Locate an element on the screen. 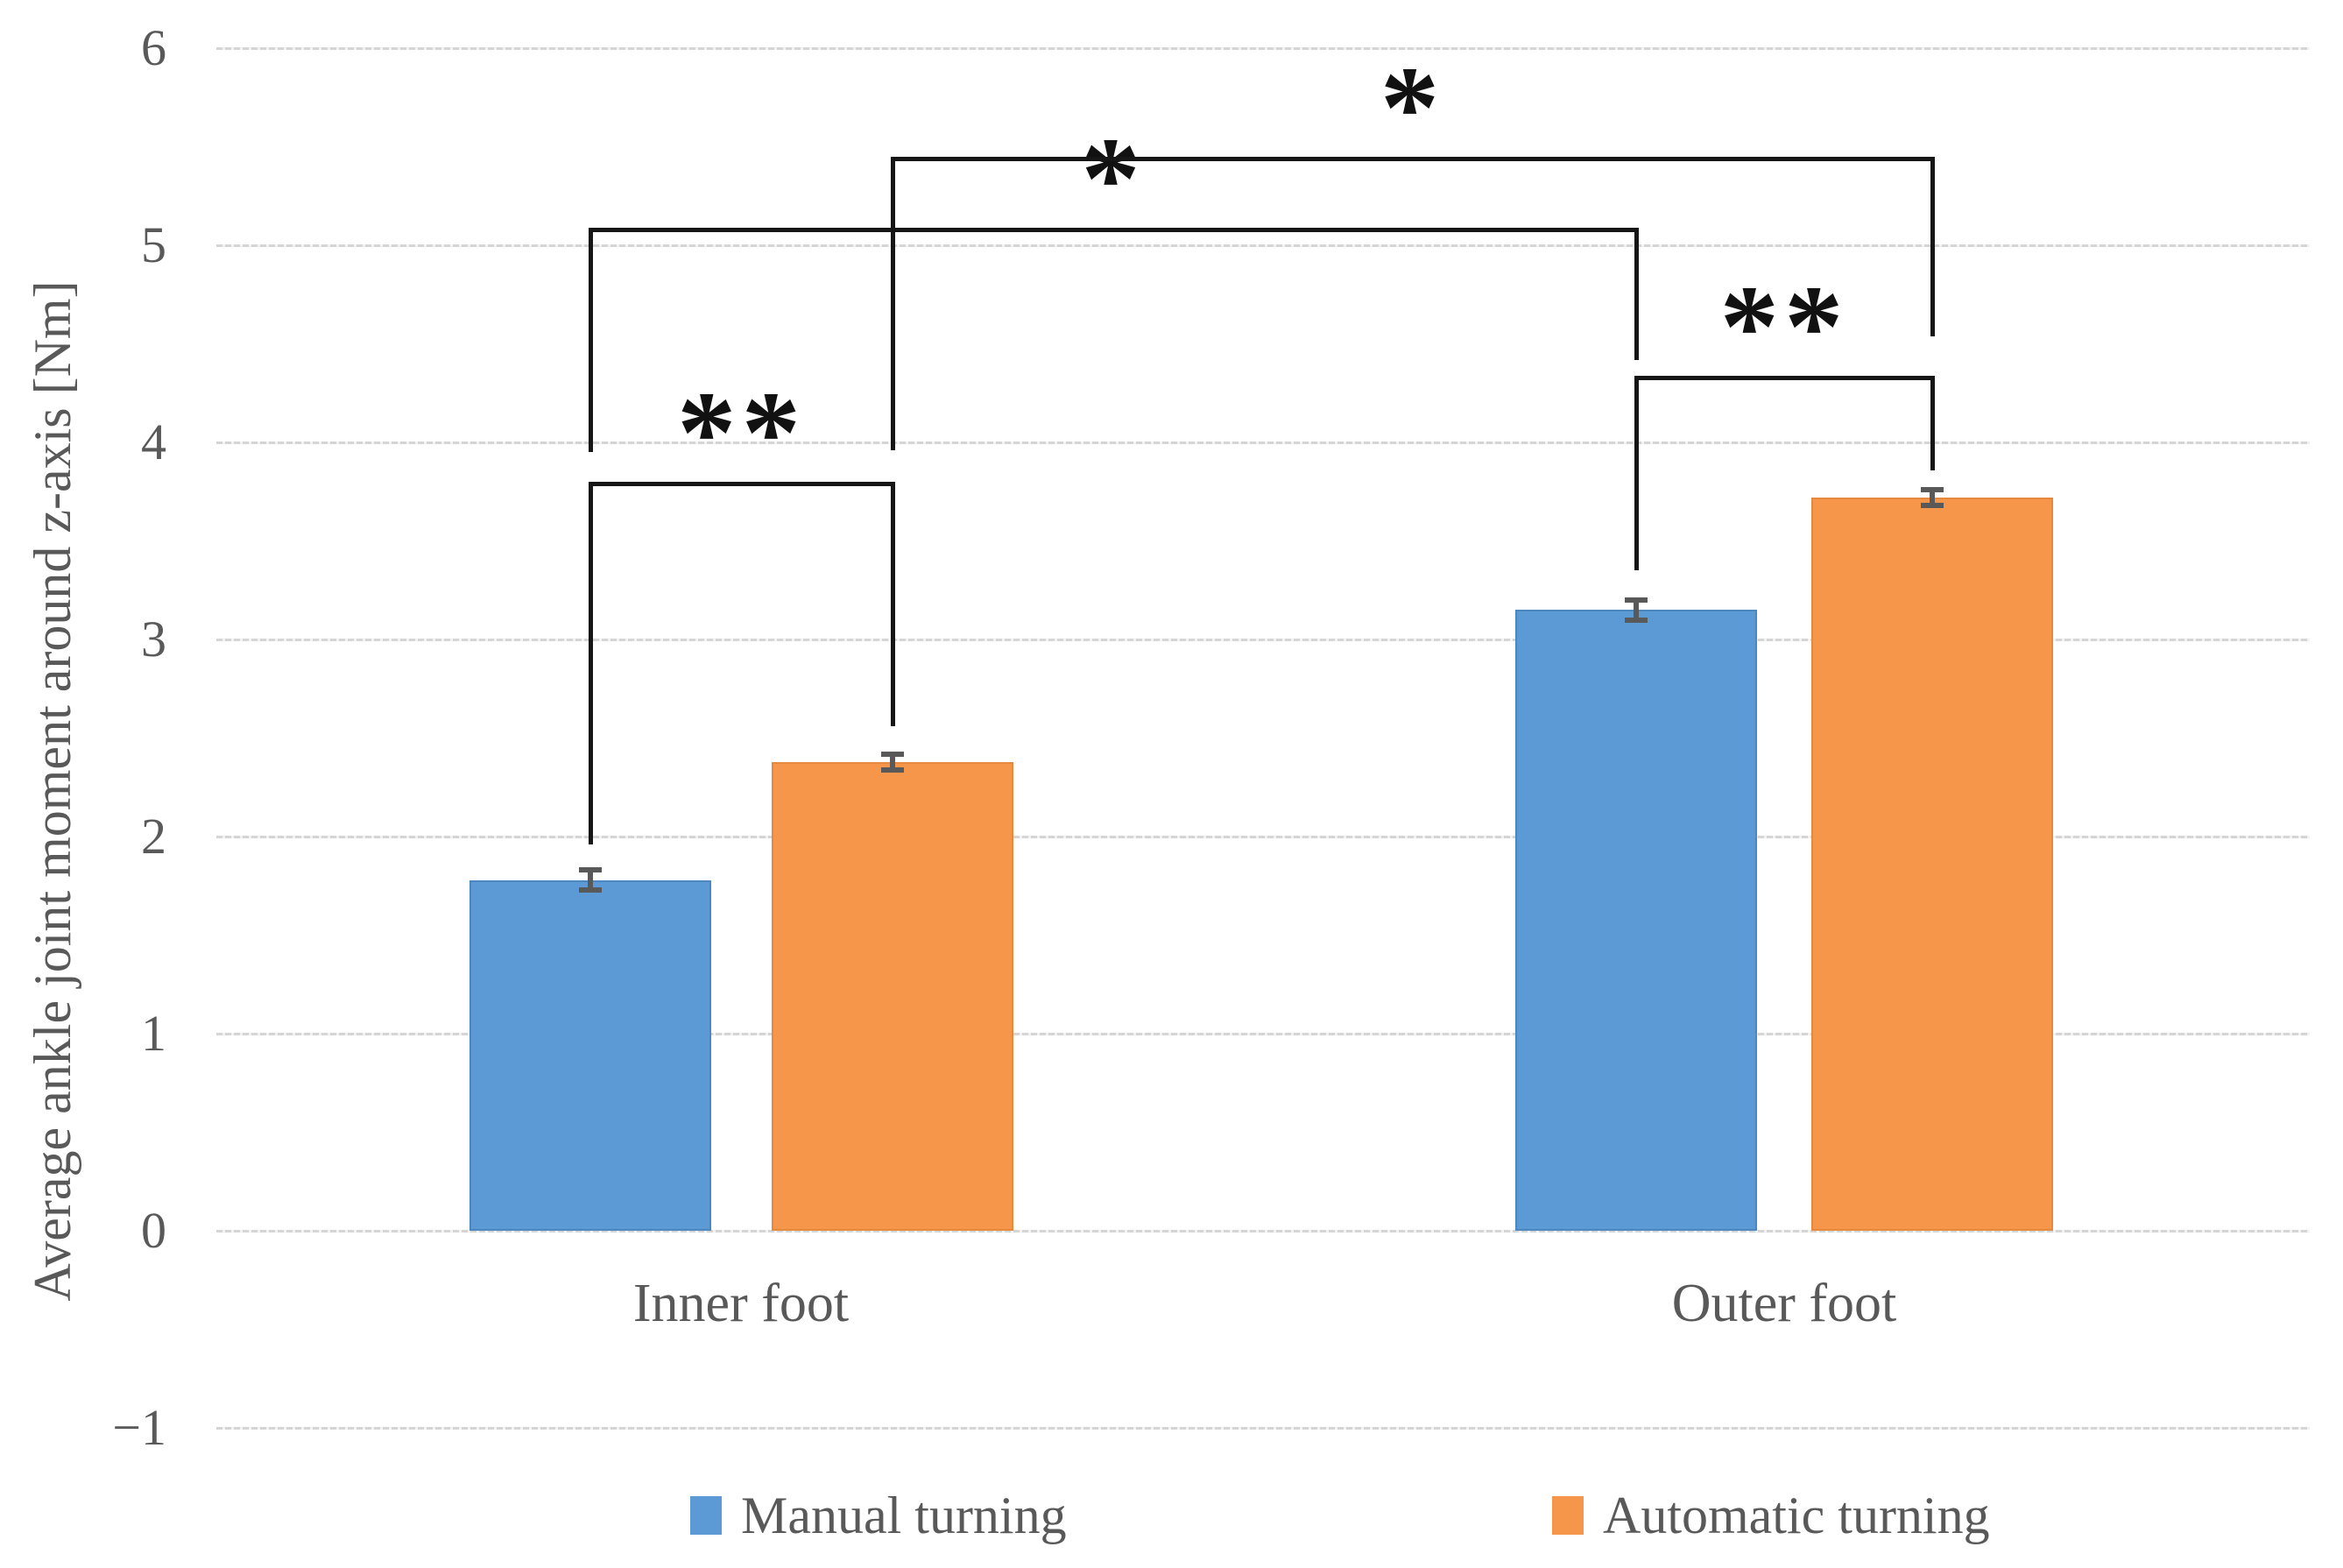 The height and width of the screenshot is (1568, 2343). legend-swatch-manual-turning is located at coordinates (706, 1515).